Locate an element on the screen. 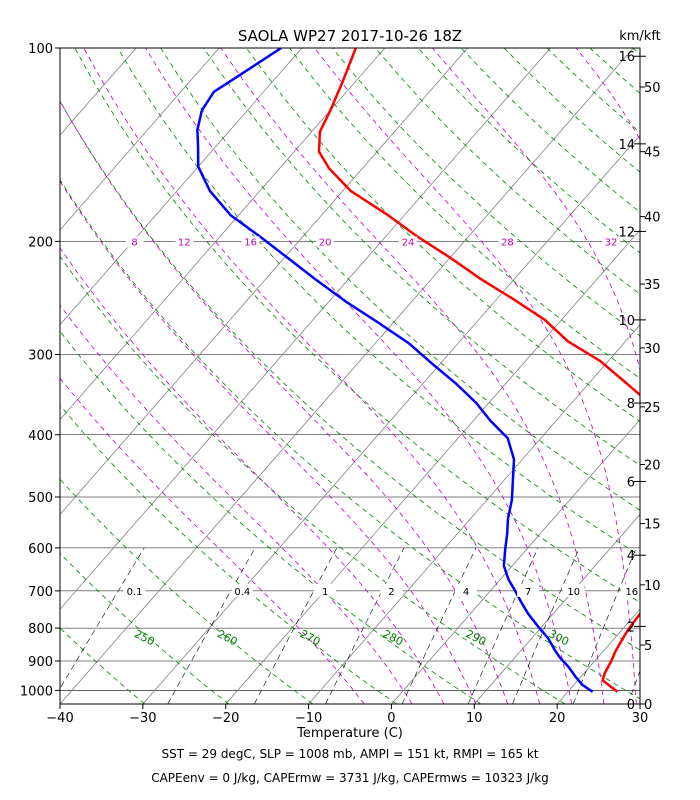 The height and width of the screenshot is (800, 700). moist-adiabat-label: 28 is located at coordinates (507, 242).